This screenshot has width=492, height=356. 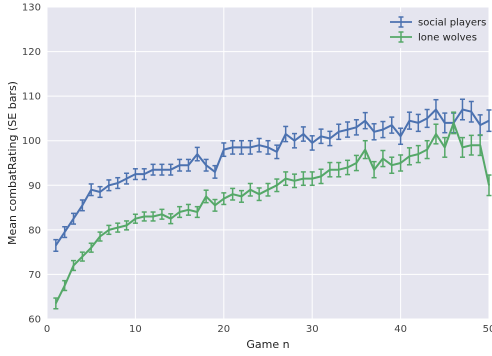 I want to click on y-tick-label: 130, so click(x=31, y=8).